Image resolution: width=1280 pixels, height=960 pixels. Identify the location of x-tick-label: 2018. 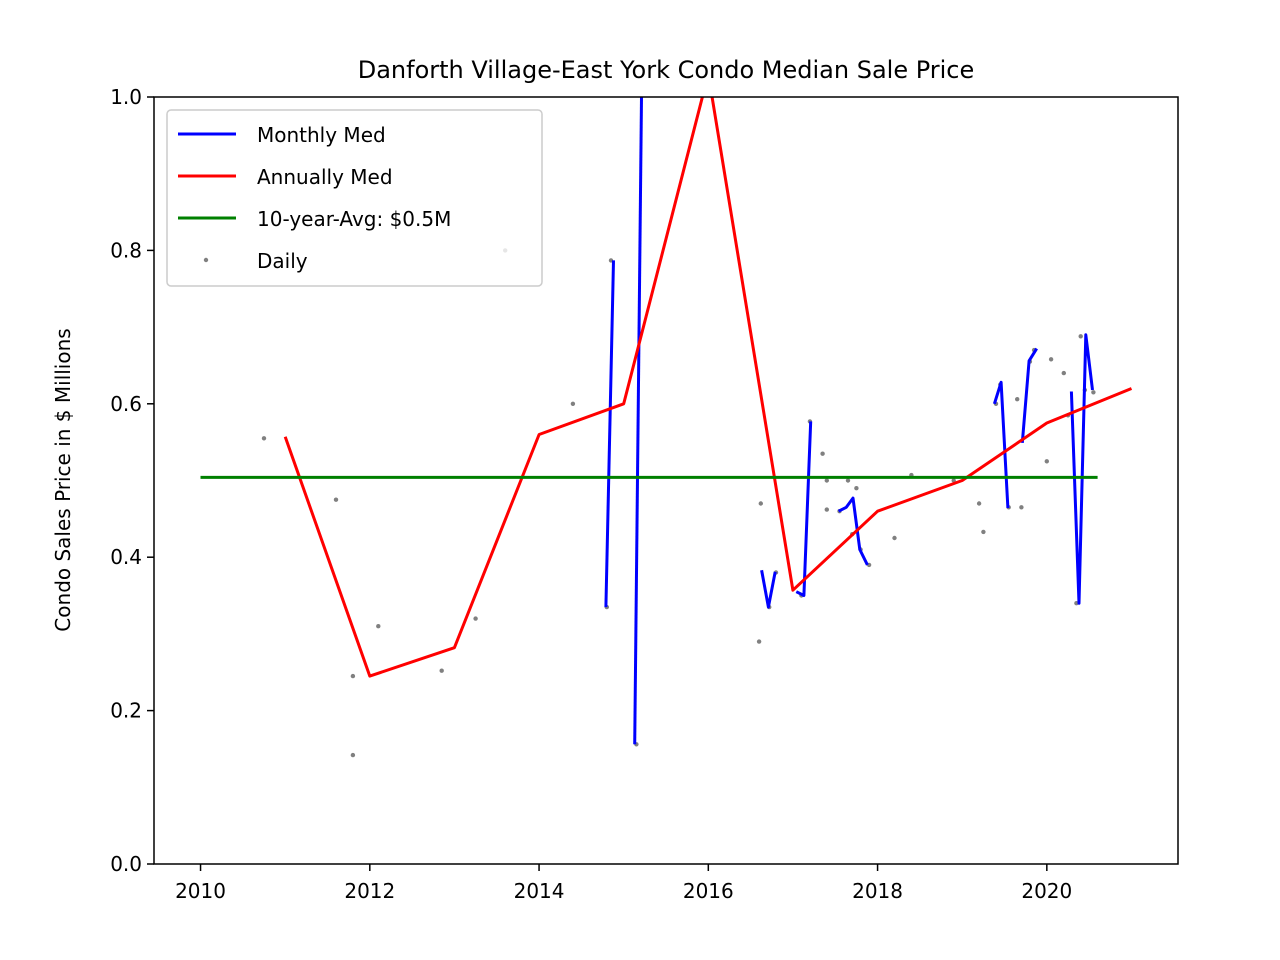
(877, 891).